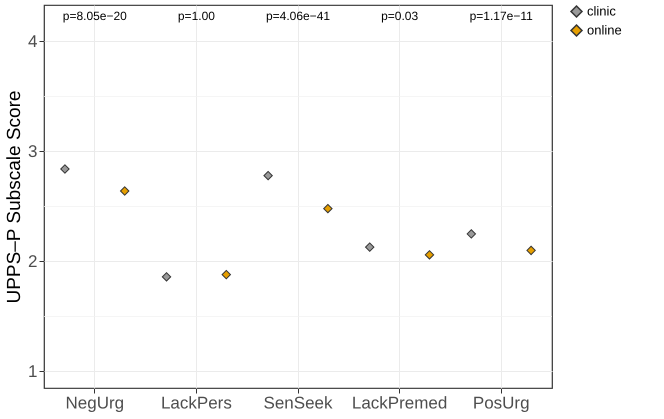  What do you see at coordinates (196, 403) in the screenshot?
I see `x-tick-label: LackPers` at bounding box center [196, 403].